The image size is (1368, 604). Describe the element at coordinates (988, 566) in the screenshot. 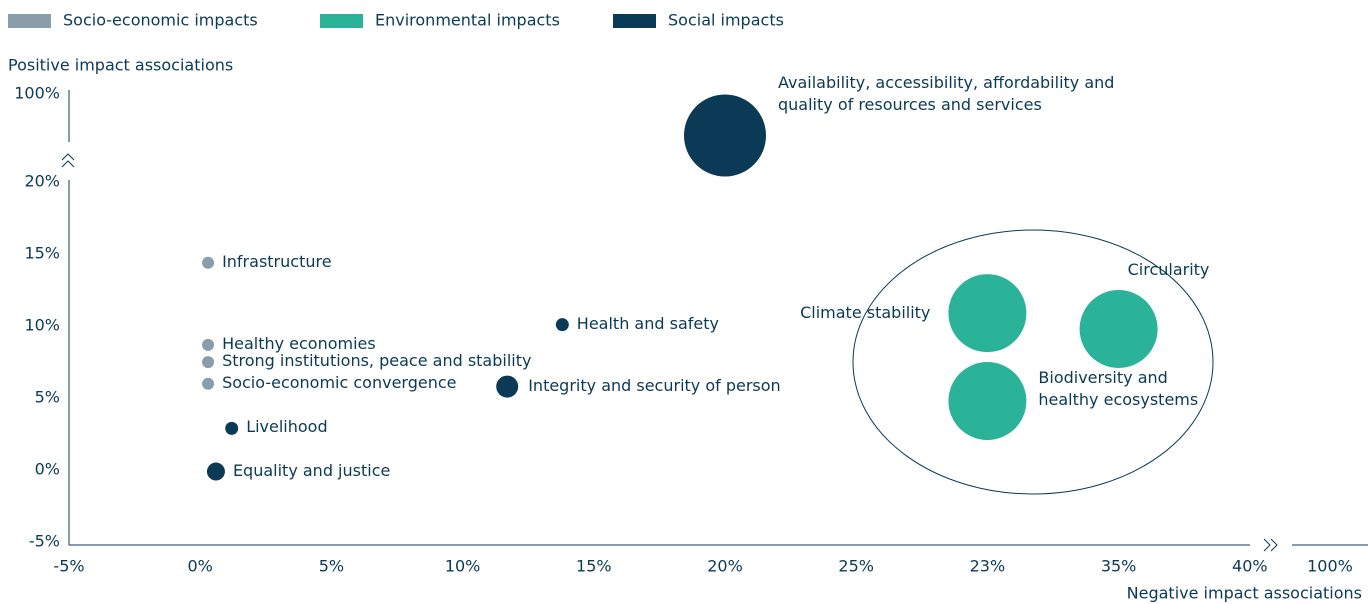

I see `x-tick-label: 23%` at that location.